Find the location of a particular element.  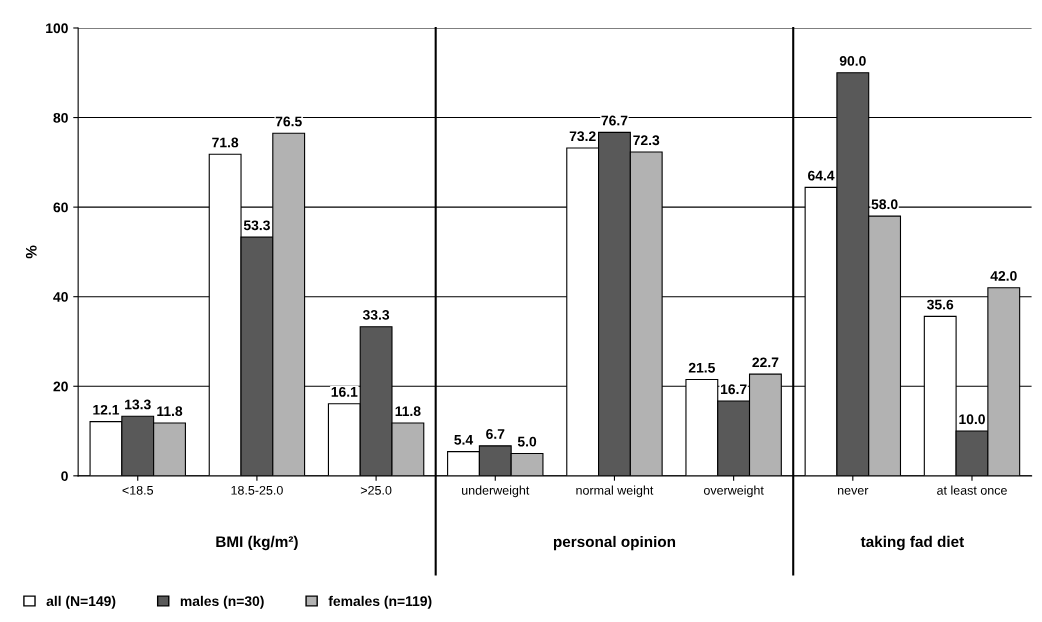

data-label: 42.0 is located at coordinates (1003, 275).